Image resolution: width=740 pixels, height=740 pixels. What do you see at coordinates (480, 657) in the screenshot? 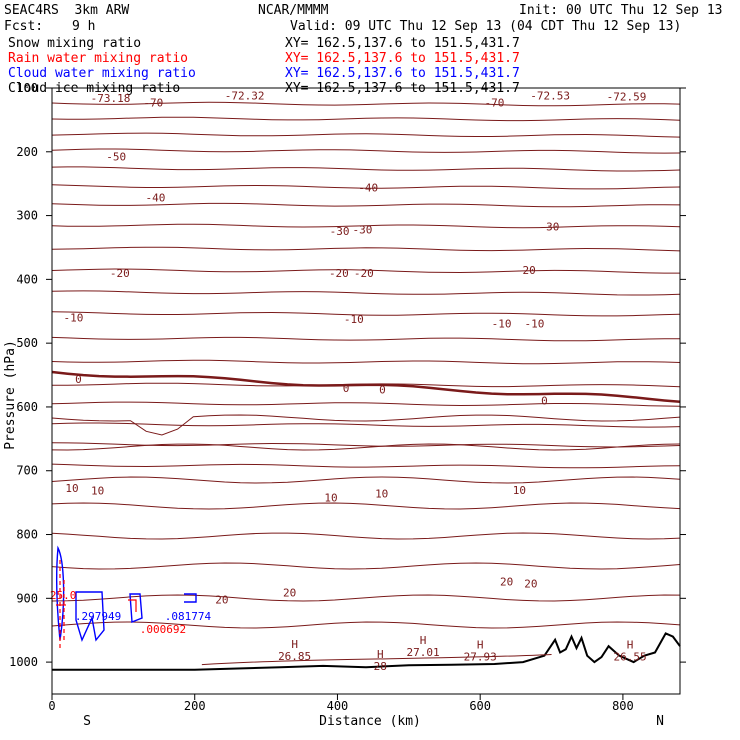
I see `high-value-label: 27.93` at bounding box center [480, 657].